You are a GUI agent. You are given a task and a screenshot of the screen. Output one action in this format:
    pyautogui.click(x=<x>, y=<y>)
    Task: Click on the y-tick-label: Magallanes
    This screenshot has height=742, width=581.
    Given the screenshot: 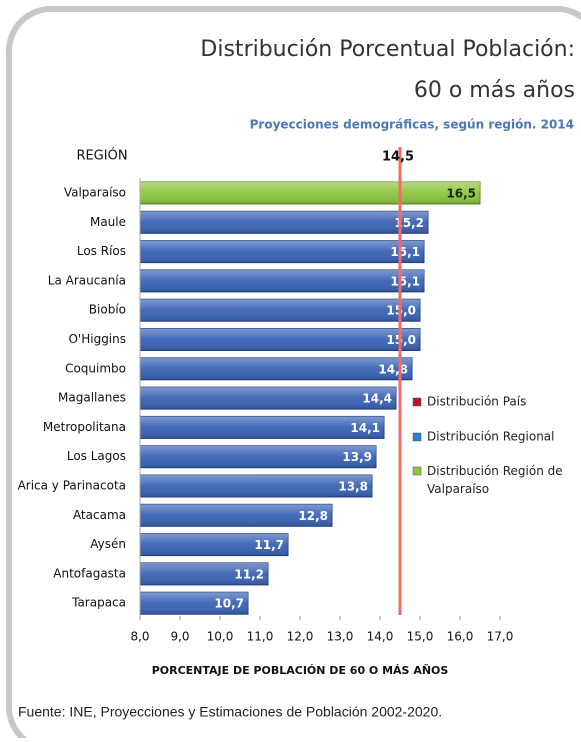 What is the action you would take?
    pyautogui.click(x=92, y=398)
    